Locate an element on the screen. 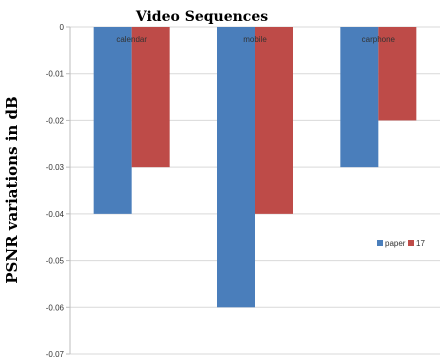 The height and width of the screenshot is (362, 440). bar-paper-calendar is located at coordinates (112, 120).